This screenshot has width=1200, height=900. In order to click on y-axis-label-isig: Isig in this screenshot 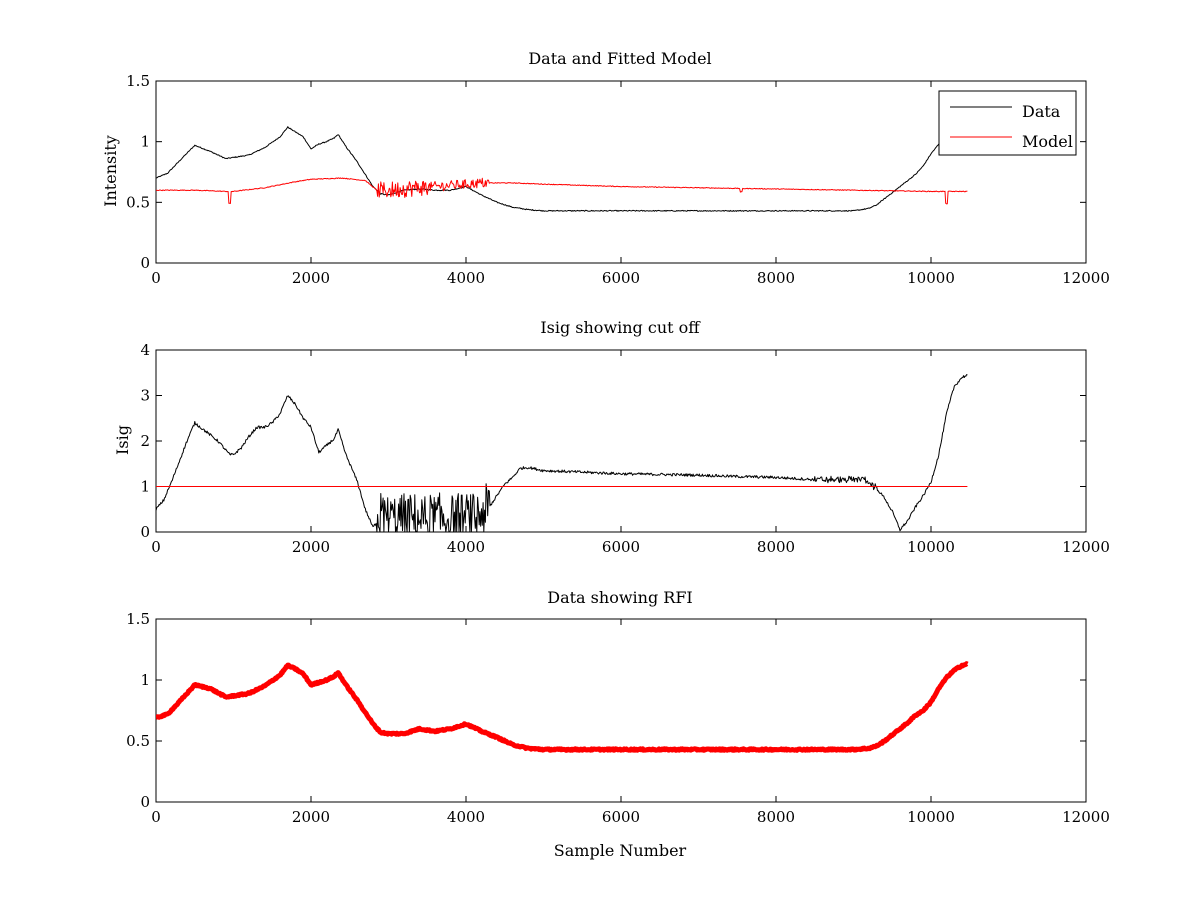, I will do `click(122, 440)`.